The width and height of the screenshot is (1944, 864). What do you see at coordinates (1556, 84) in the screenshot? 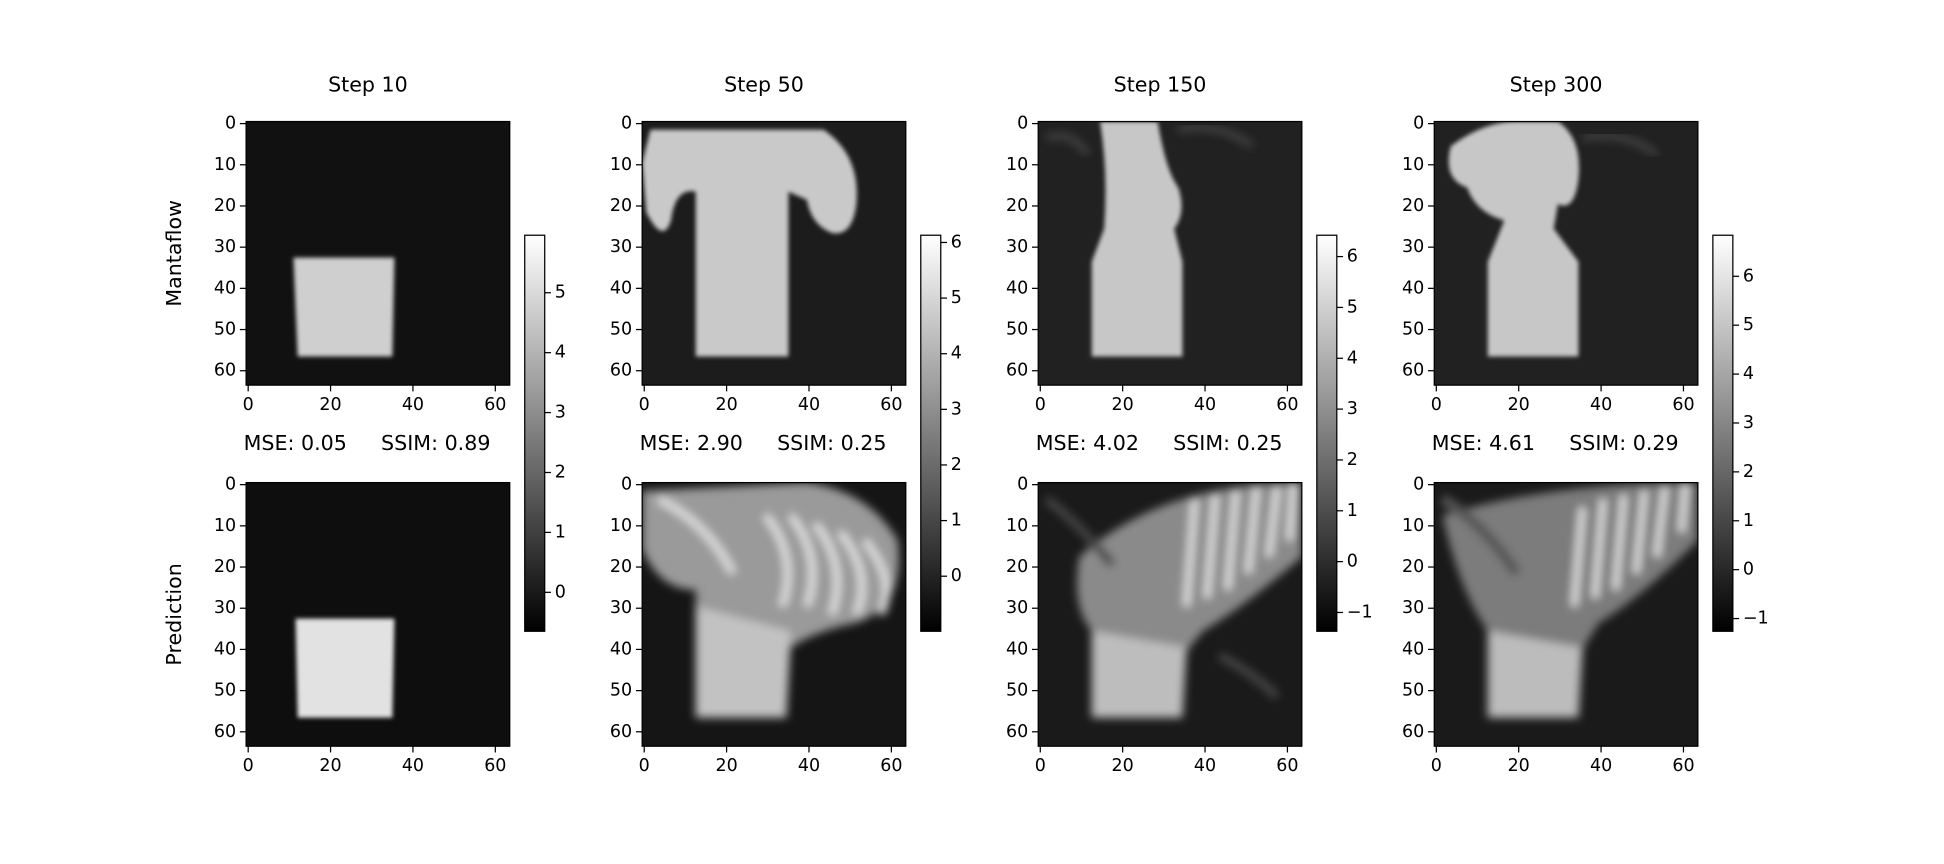
I see `column-title: Step 300` at bounding box center [1556, 84].